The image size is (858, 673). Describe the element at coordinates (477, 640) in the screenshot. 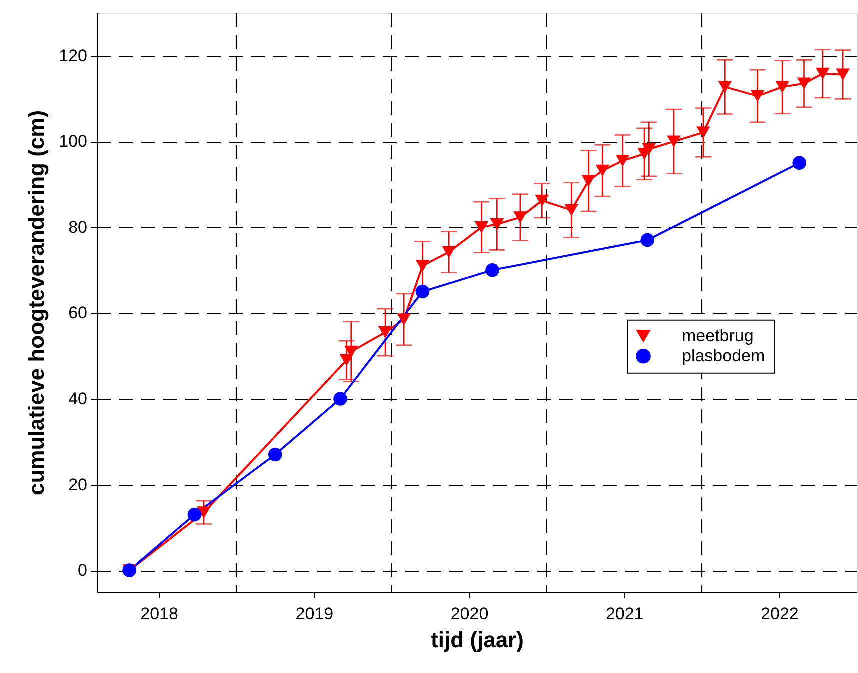

I see `x-axis-title: tijd (jaar)` at that location.